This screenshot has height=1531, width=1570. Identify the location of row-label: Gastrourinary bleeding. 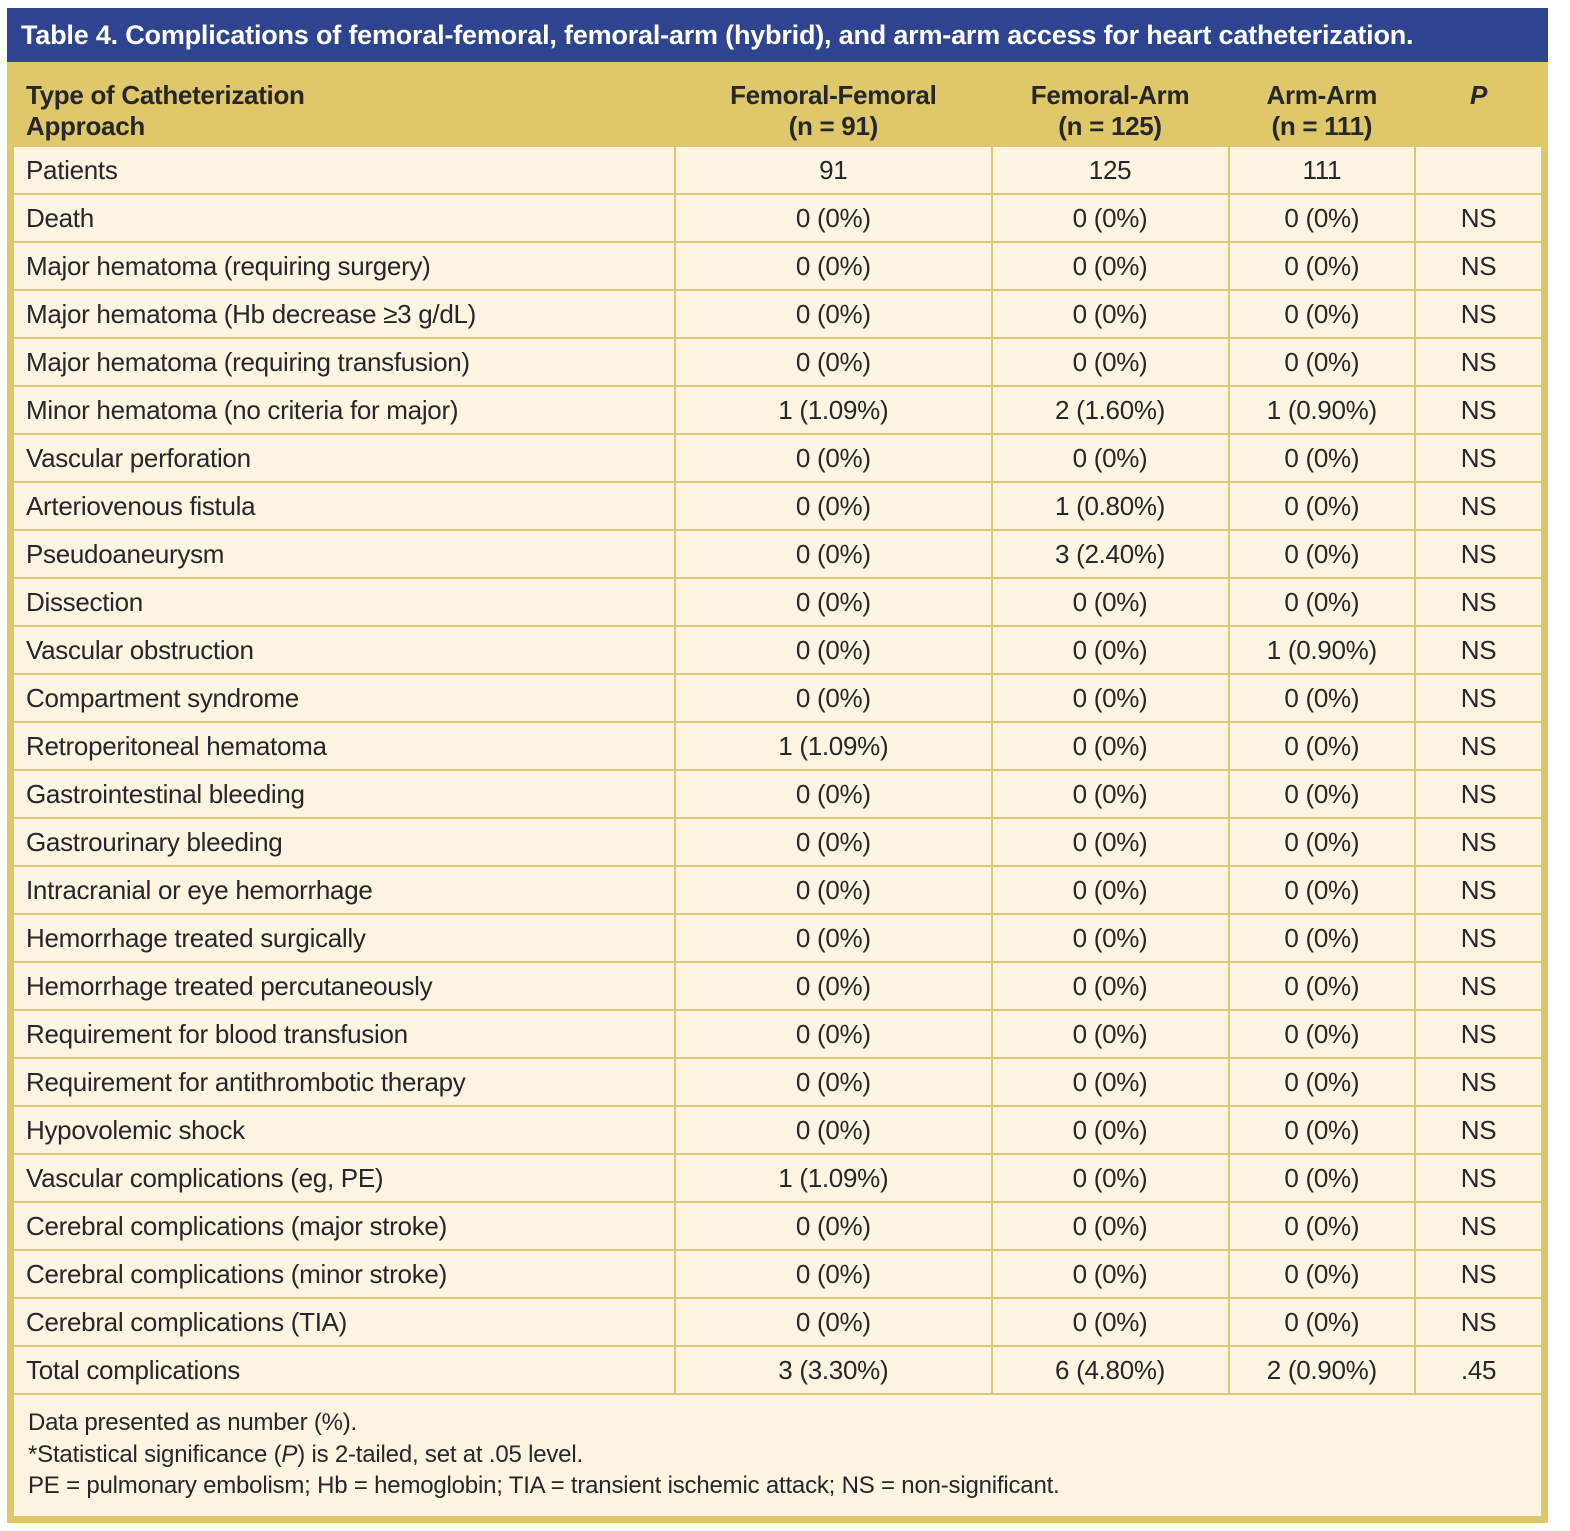
(344, 842).